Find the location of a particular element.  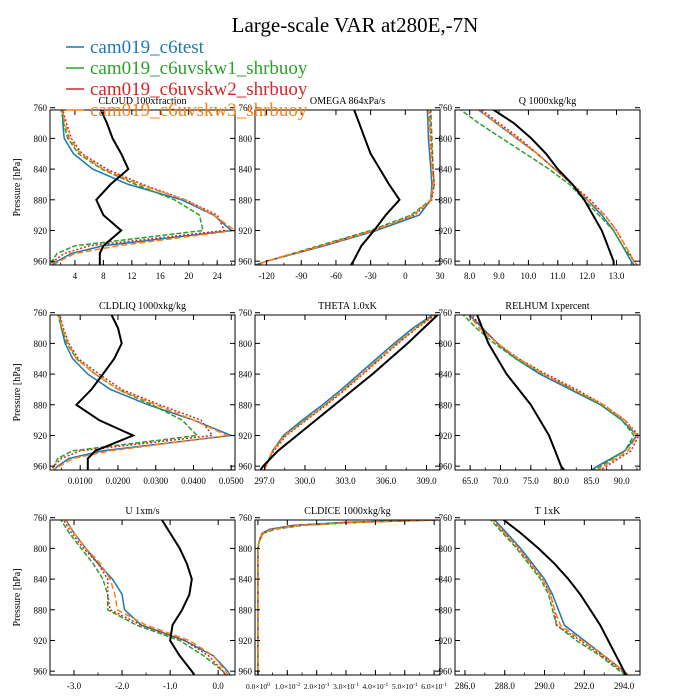

legend-label: cam019_c6test is located at coordinates (147, 47).